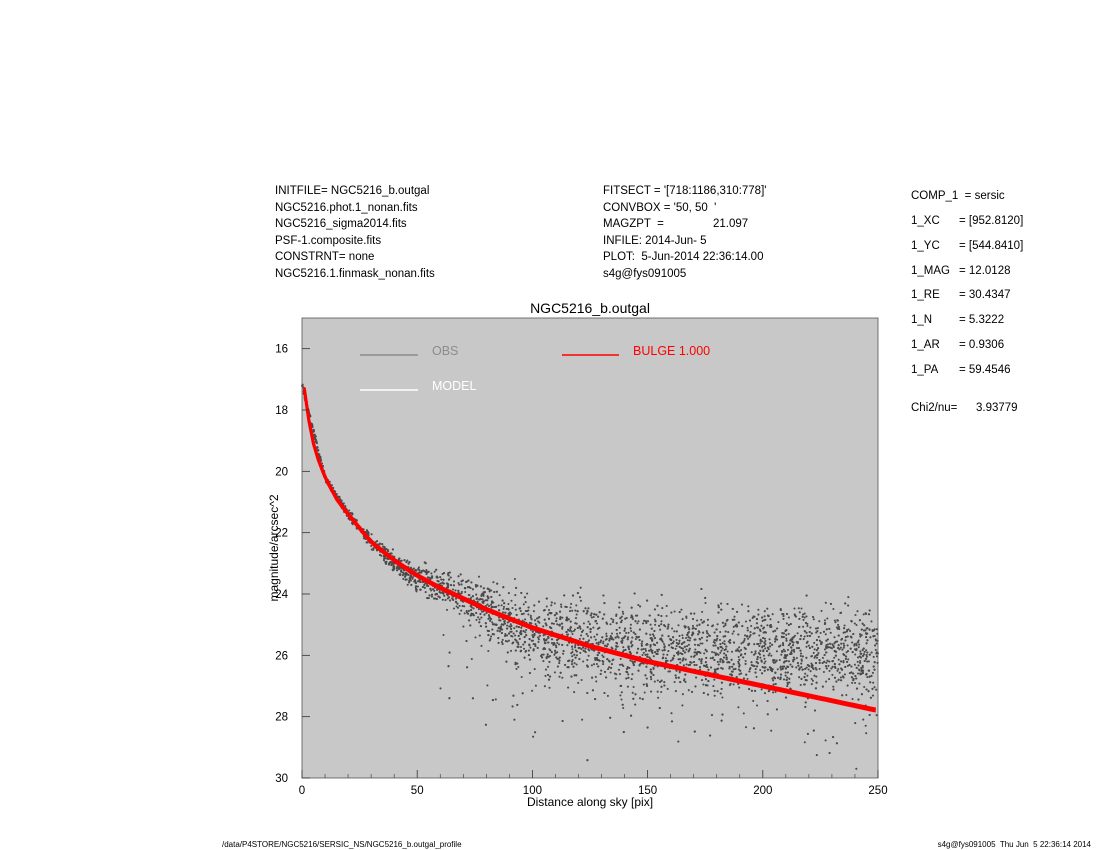 This screenshot has height=850, width=1100. Describe the element at coordinates (355, 273) in the screenshot. I see `header-mask-file: NGC5216.1.finmask_nonan.fits` at that location.